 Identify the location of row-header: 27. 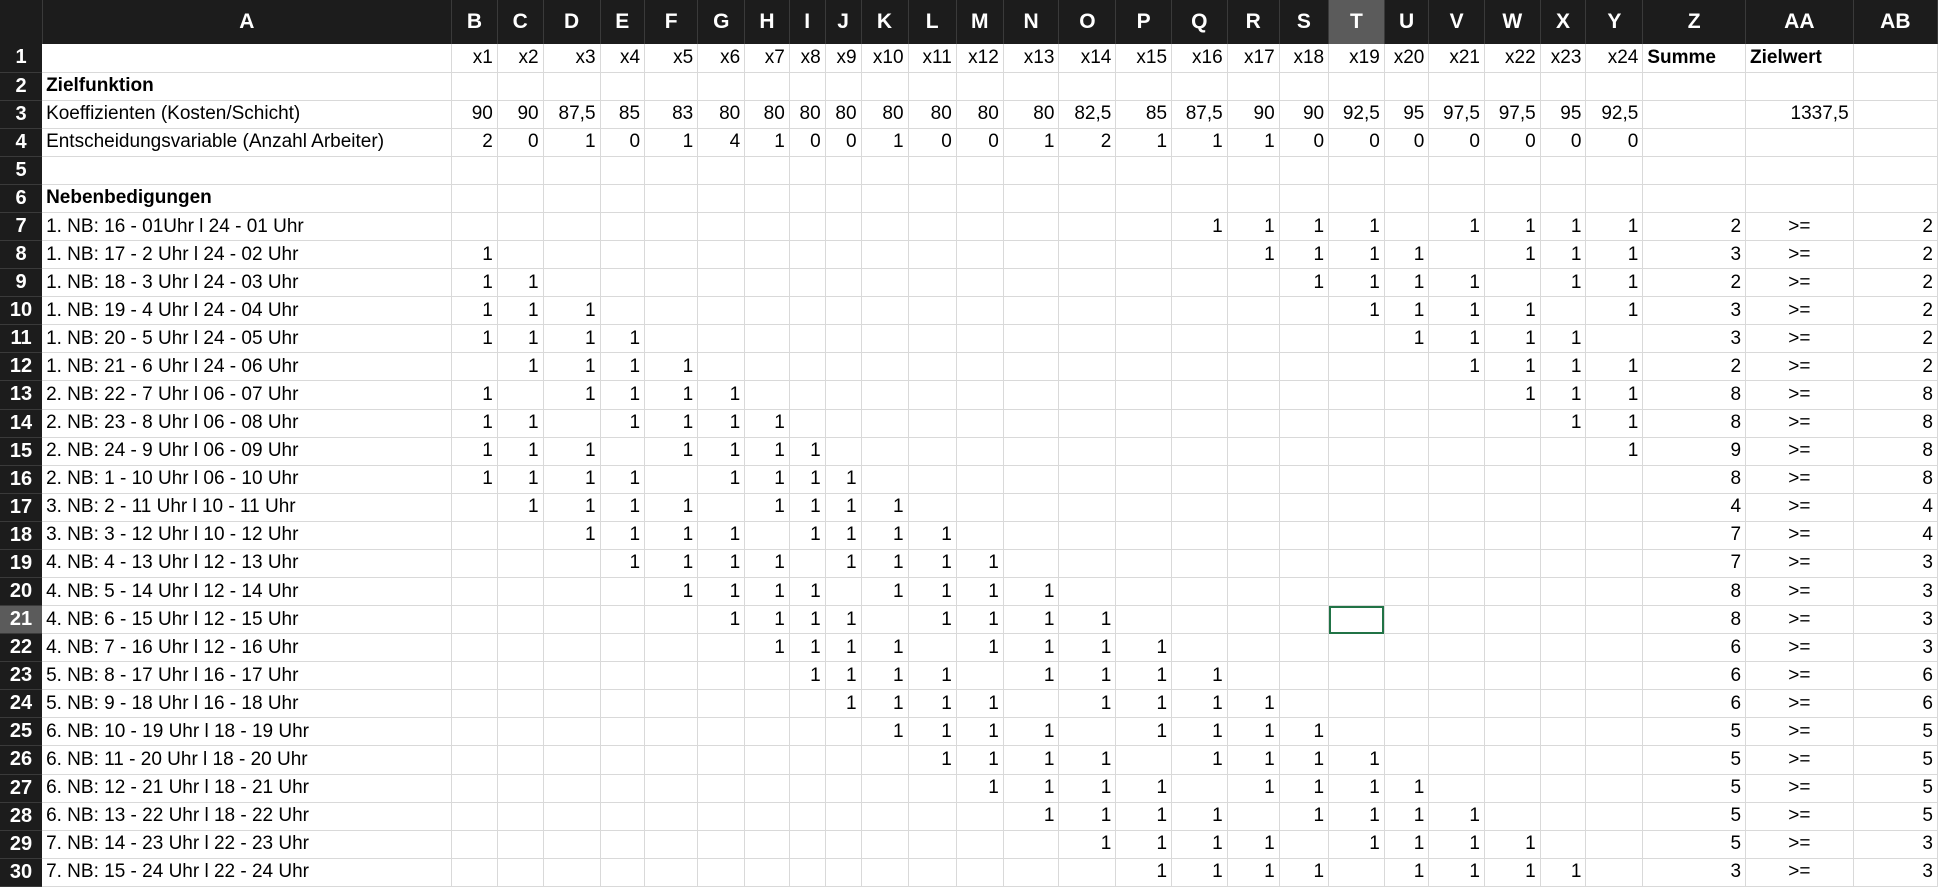
(21, 788).